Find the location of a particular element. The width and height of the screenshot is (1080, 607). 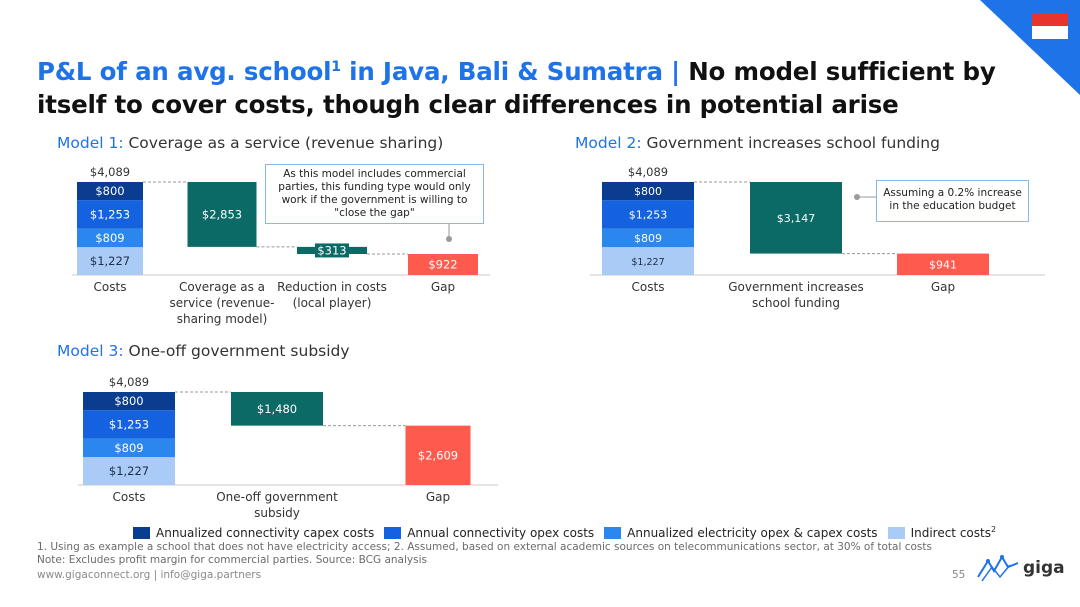

bar-value-label: $922 is located at coordinates (442, 264).